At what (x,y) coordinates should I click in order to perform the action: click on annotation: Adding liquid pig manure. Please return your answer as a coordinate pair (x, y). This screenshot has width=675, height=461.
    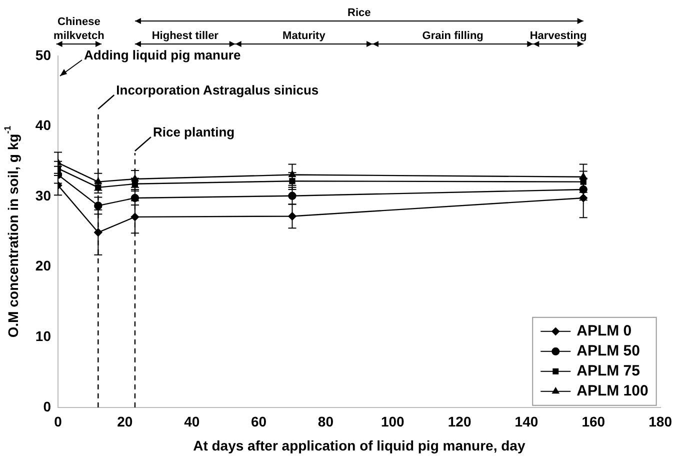
    Looking at the image, I should click on (162, 55).